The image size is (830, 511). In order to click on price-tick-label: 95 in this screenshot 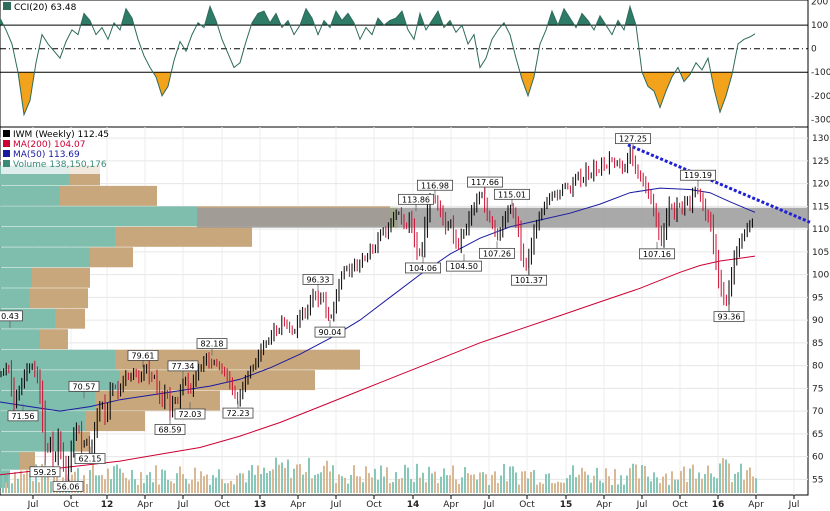, I will do `click(817, 298)`.